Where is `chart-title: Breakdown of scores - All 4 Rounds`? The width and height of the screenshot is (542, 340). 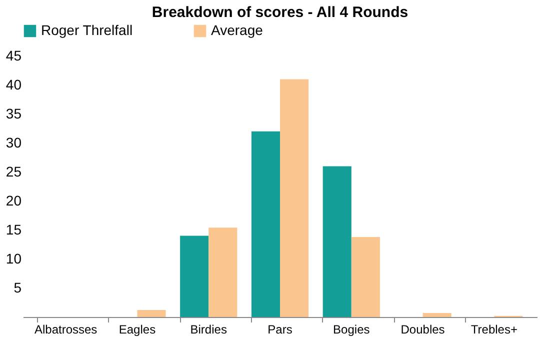 chart-title: Breakdown of scores - All 4 Rounds is located at coordinates (280, 12).